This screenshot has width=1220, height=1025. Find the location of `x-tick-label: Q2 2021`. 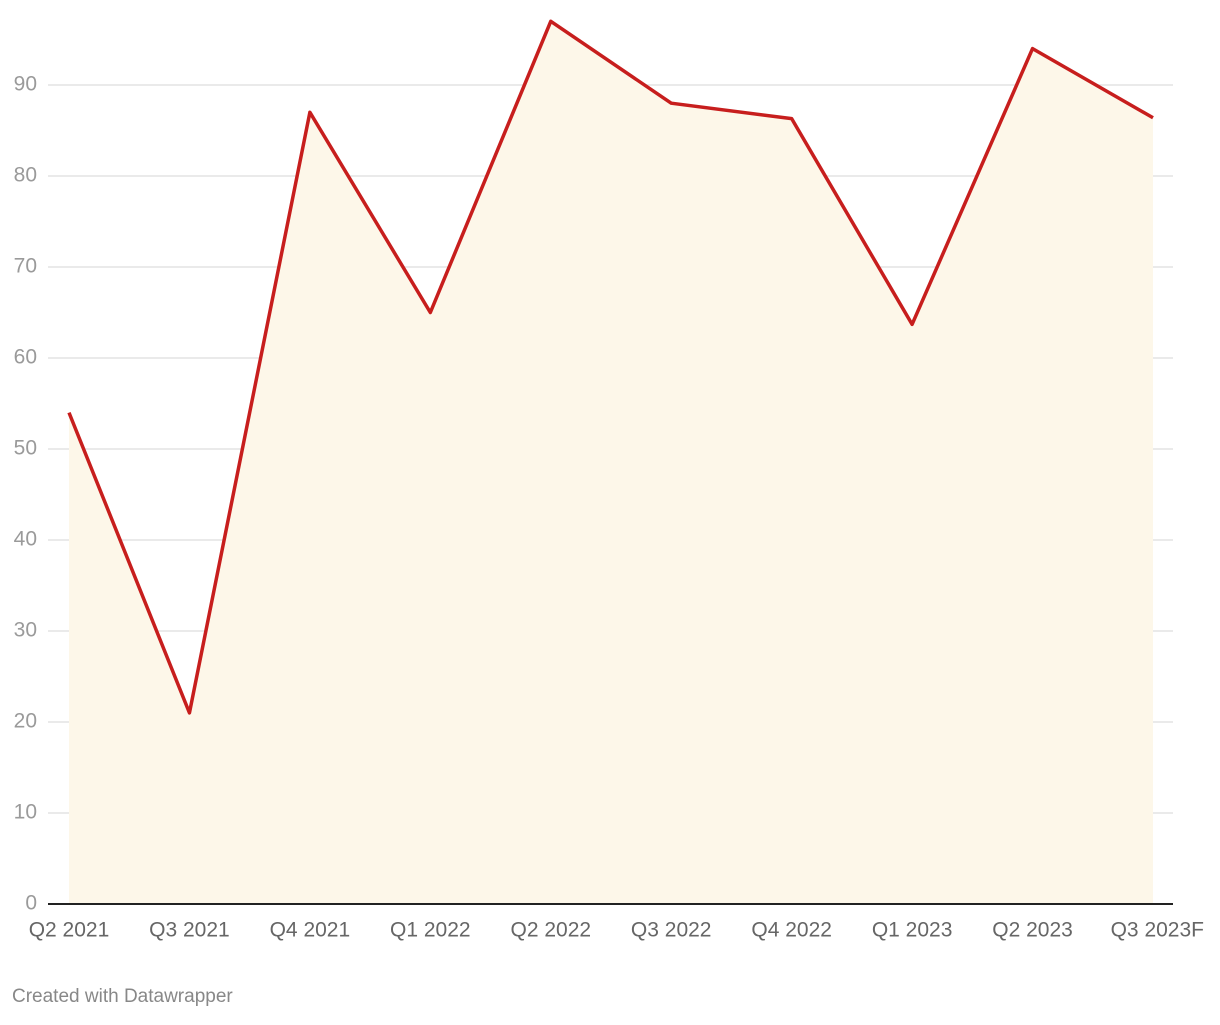

x-tick-label: Q2 2021 is located at coordinates (69, 930).